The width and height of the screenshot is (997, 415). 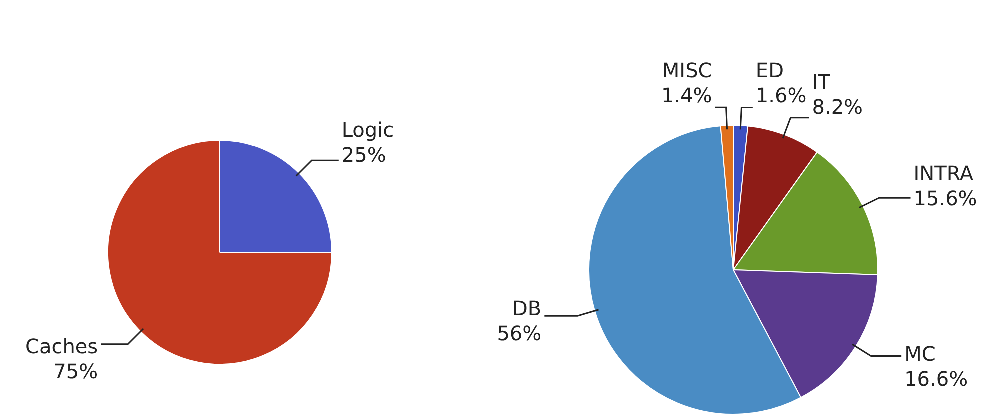 What do you see at coordinates (368, 130) in the screenshot?
I see `slice-label: Logic` at bounding box center [368, 130].